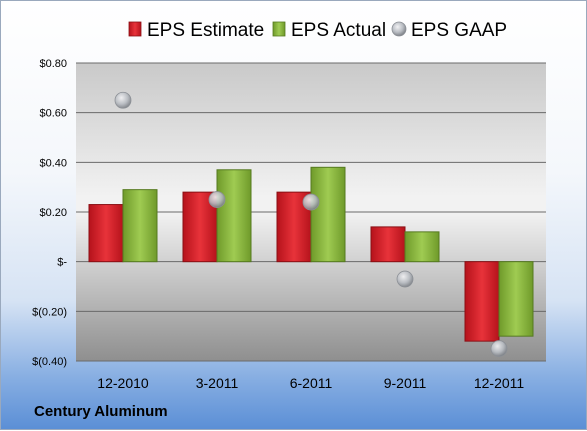  I want to click on bar-eps-actual-9-2011, so click(422, 247).